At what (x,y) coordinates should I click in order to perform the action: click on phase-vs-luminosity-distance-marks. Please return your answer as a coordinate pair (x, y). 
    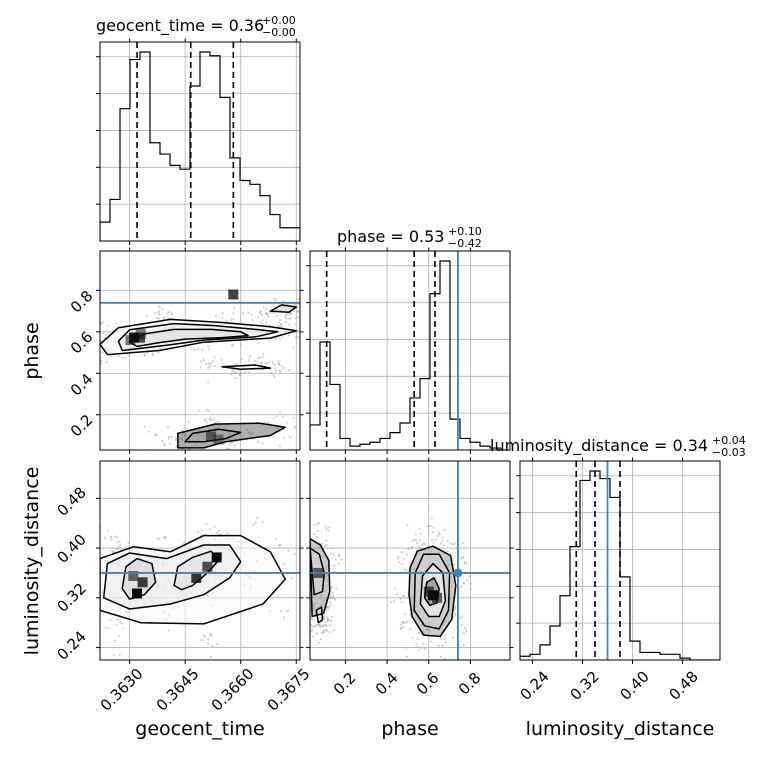
    Looking at the image, I should click on (384, 584).